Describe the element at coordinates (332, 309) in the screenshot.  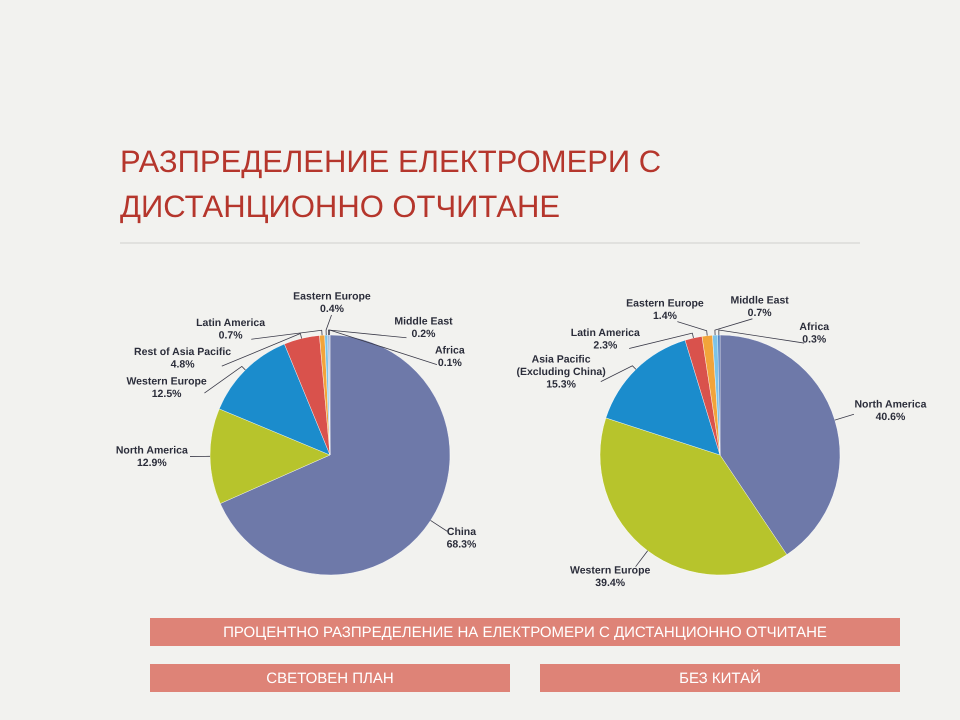
I see `data-label: 0.4%` at that location.